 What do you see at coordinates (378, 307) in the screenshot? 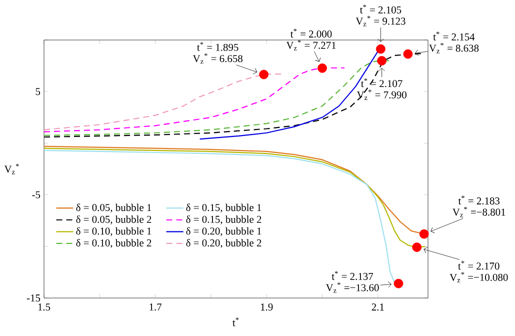
I see `x-tick-label: 2.1` at bounding box center [378, 307].